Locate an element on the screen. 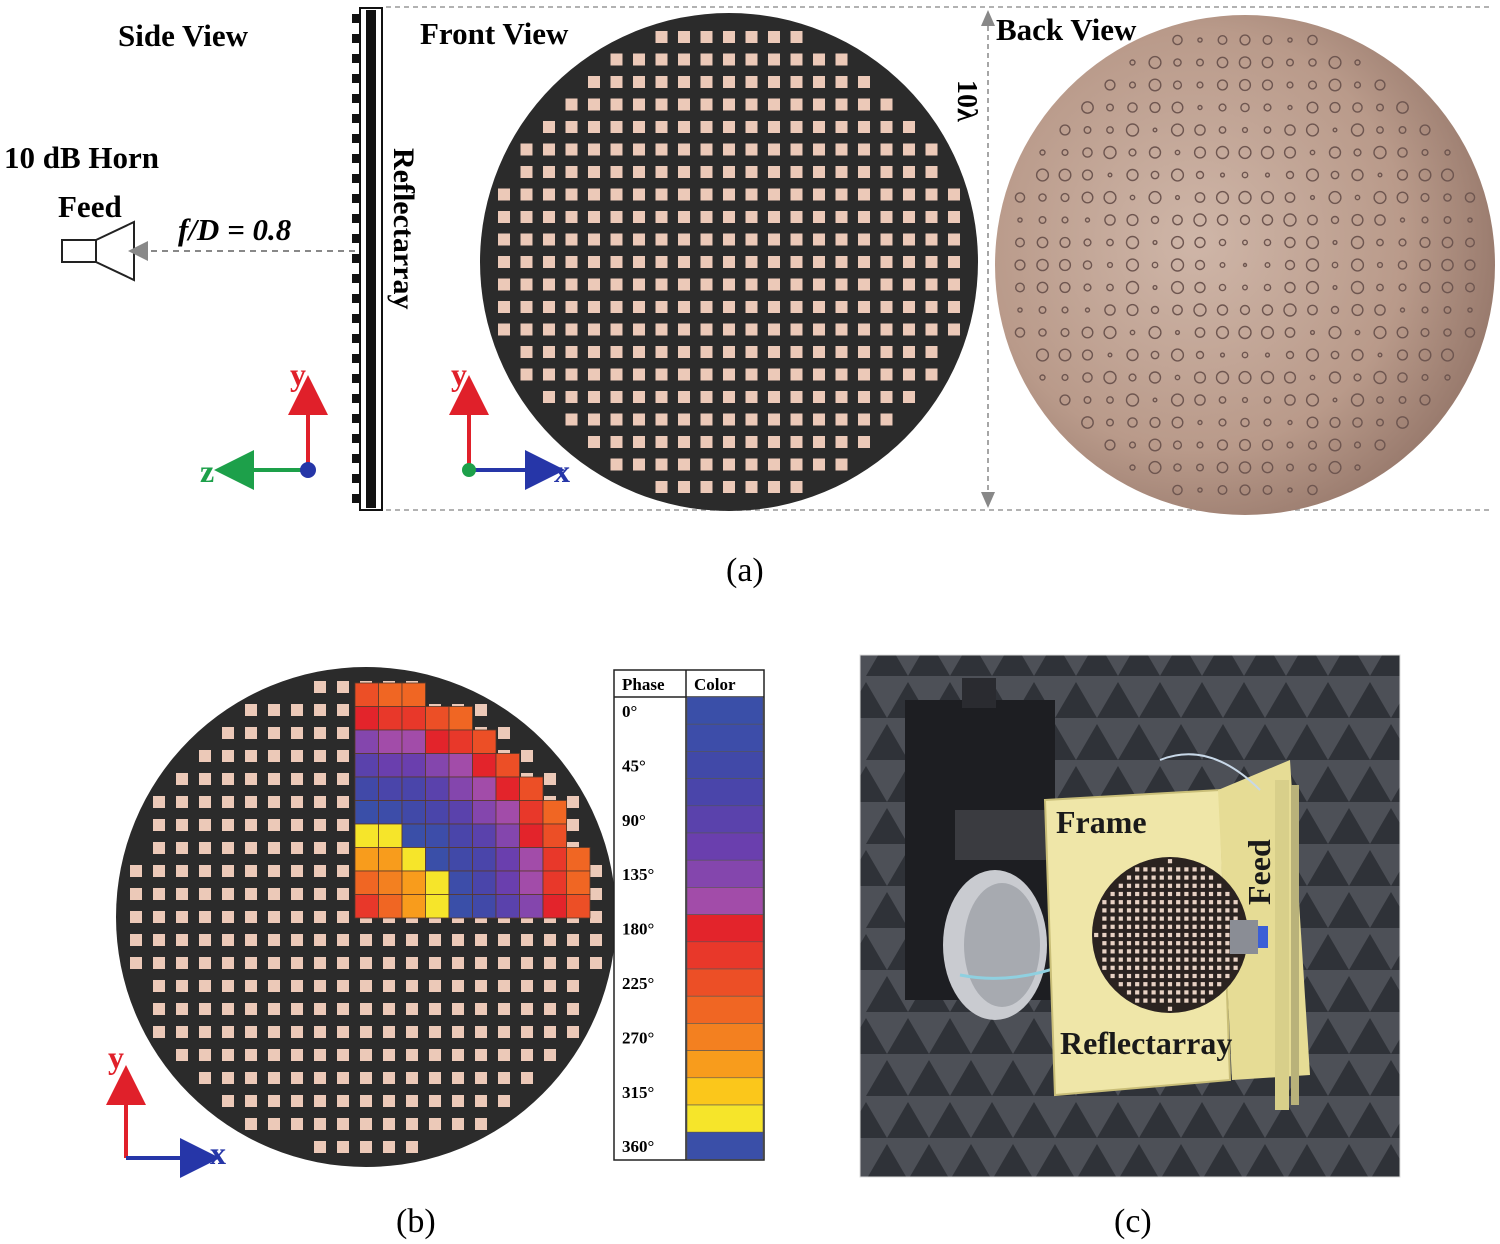  side-patch is located at coordinates (356, 418).